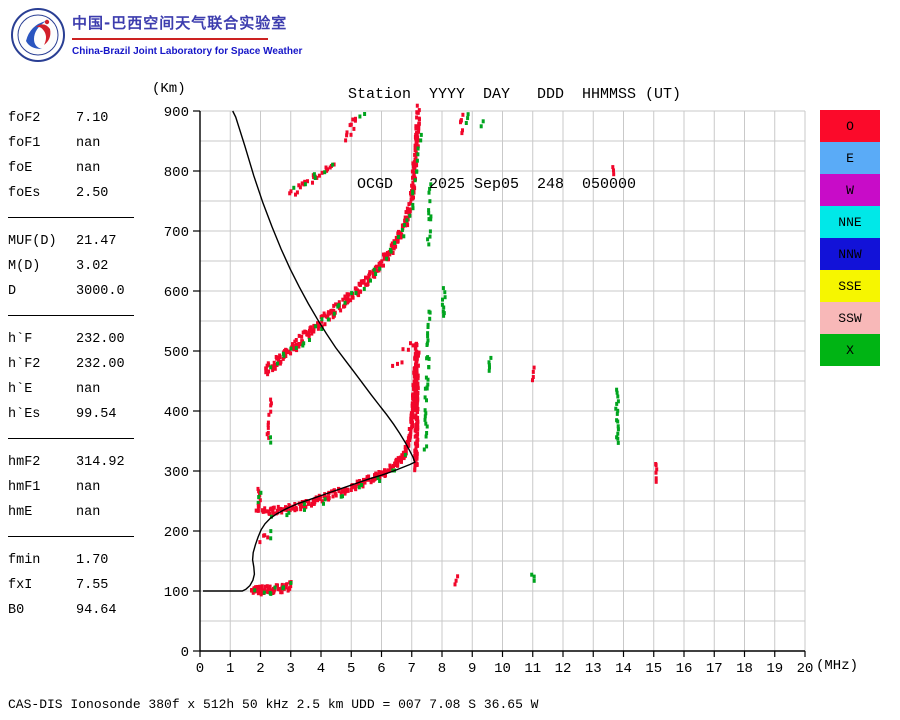 This screenshot has height=720, width=900. I want to click on echo-2-3-o-dash-a, so click(268, 430).